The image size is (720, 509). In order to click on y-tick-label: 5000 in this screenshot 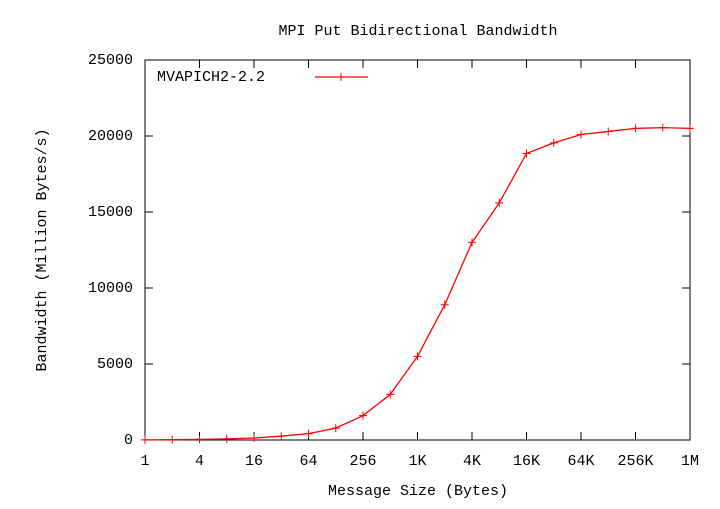, I will do `click(115, 364)`.